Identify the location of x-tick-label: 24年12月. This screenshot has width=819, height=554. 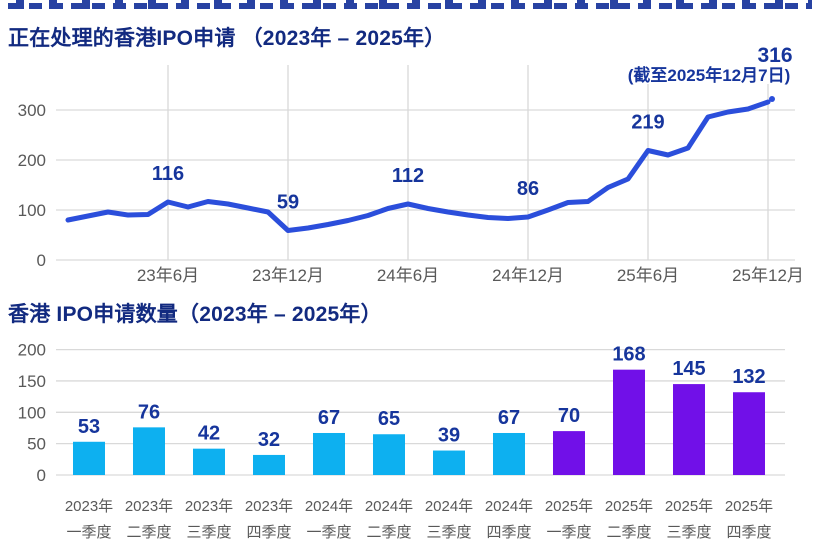
(528, 275).